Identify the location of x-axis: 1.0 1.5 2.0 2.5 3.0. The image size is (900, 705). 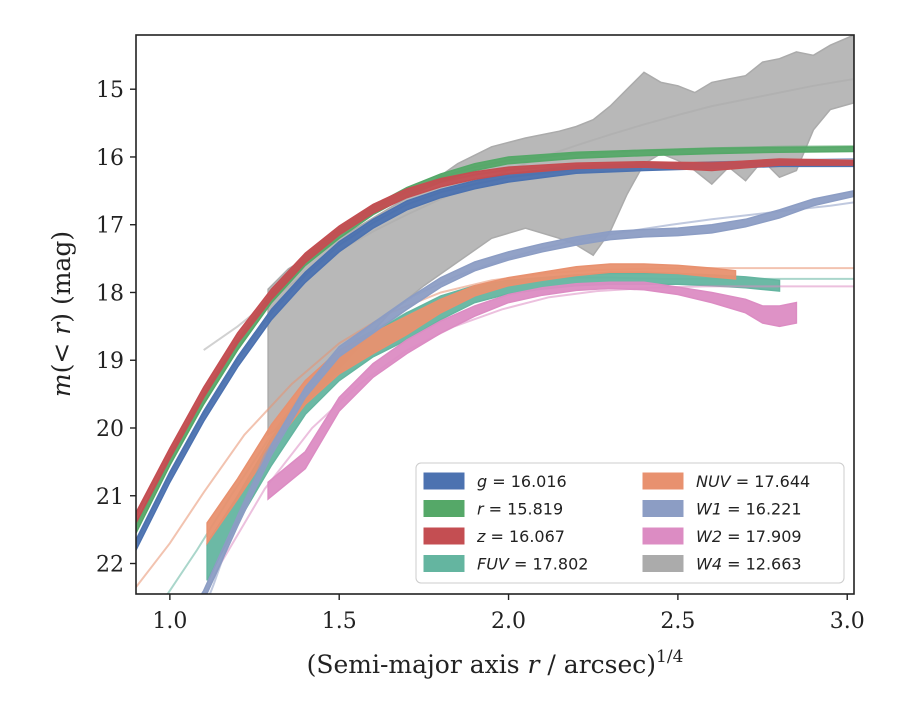
(508, 614).